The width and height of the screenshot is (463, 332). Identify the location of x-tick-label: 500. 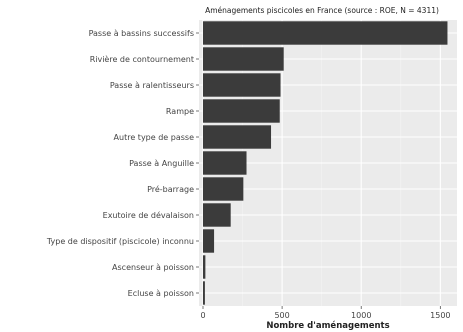
(281, 315).